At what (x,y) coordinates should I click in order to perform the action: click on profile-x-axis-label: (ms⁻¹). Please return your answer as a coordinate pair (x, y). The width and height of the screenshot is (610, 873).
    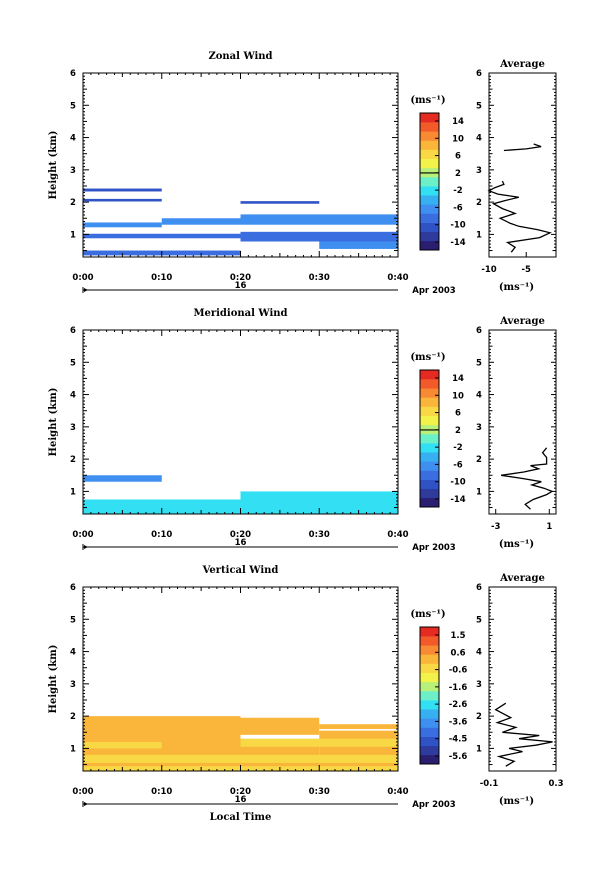
    Looking at the image, I should click on (516, 544).